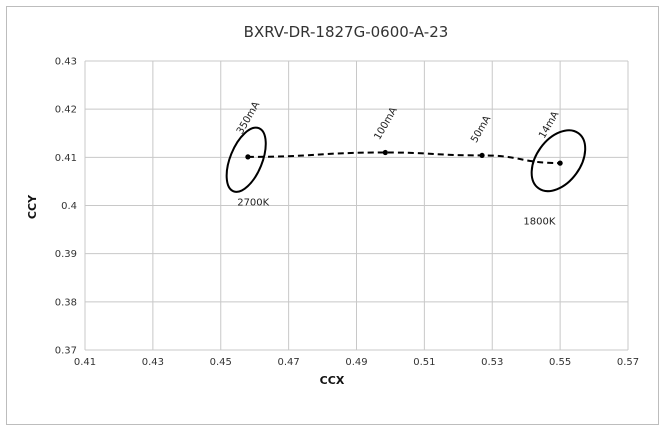  I want to click on y-tick-label: 0.37, so click(66, 351).